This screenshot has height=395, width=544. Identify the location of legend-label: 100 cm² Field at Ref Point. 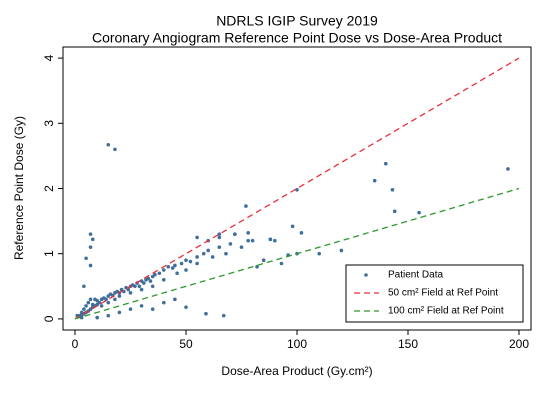
(446, 311).